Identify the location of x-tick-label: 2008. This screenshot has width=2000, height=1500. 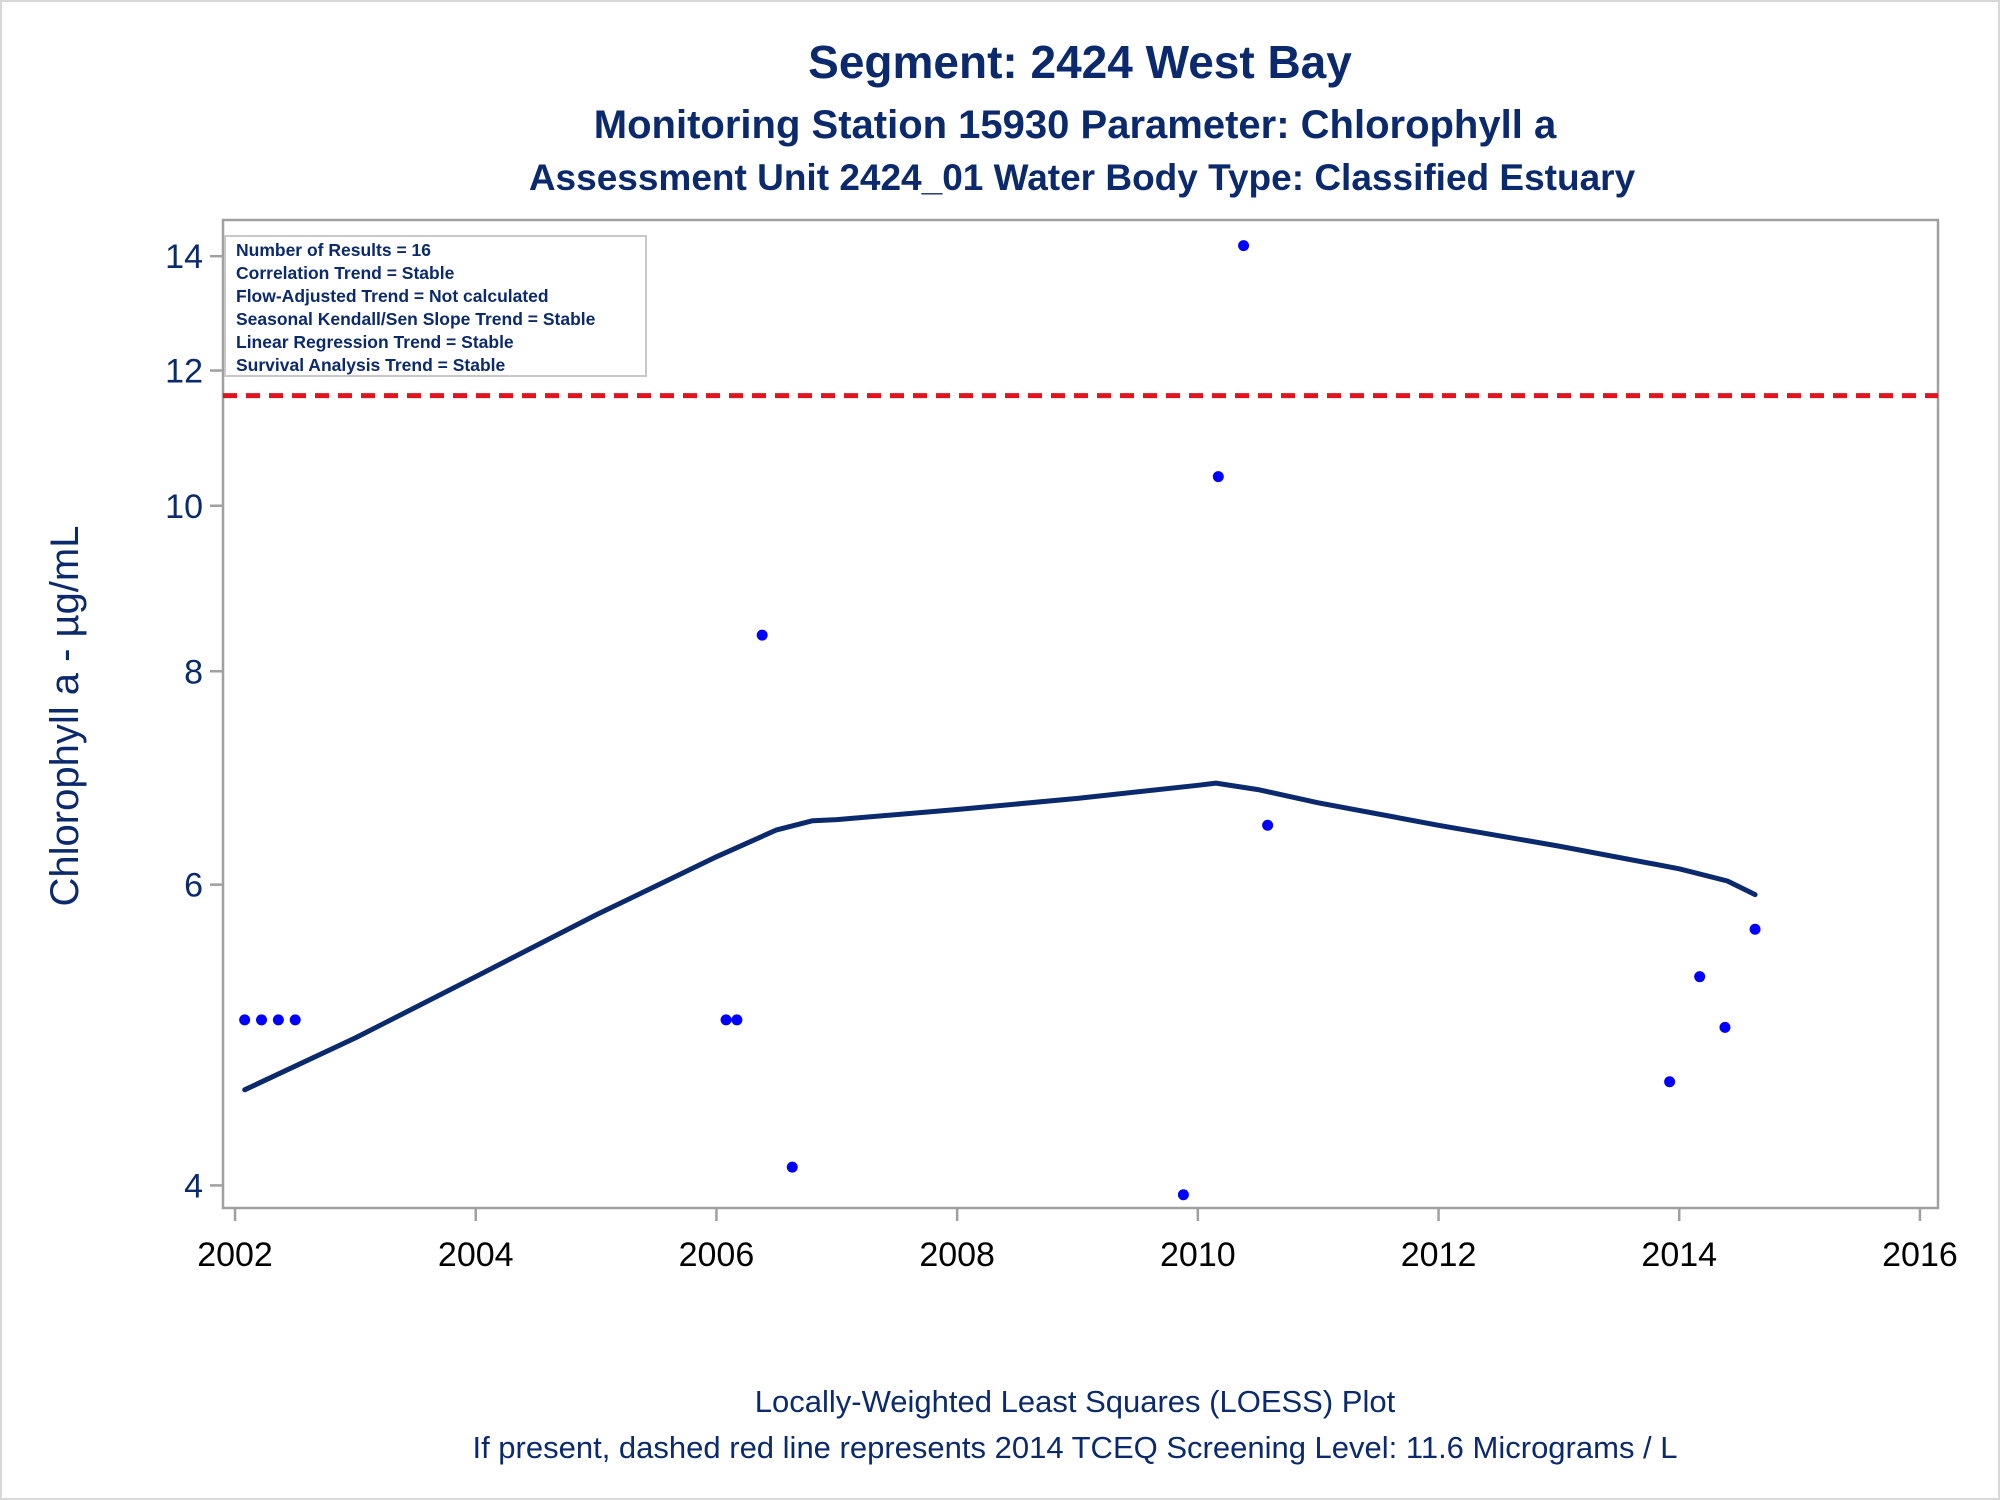
(957, 1255).